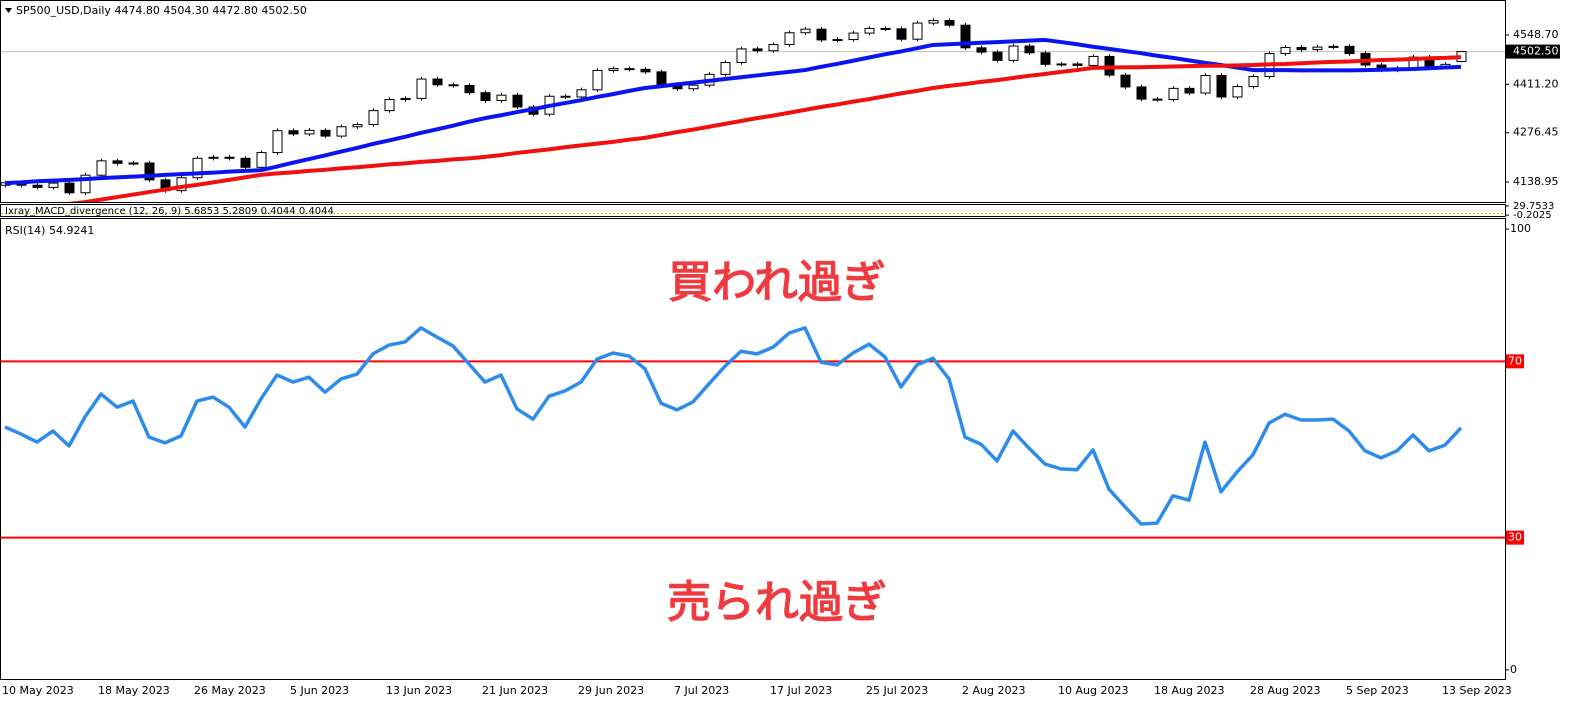 The width and height of the screenshot is (1570, 704). Describe the element at coordinates (38, 690) in the screenshot. I see `x-tick-label: 10 May 2023` at that location.